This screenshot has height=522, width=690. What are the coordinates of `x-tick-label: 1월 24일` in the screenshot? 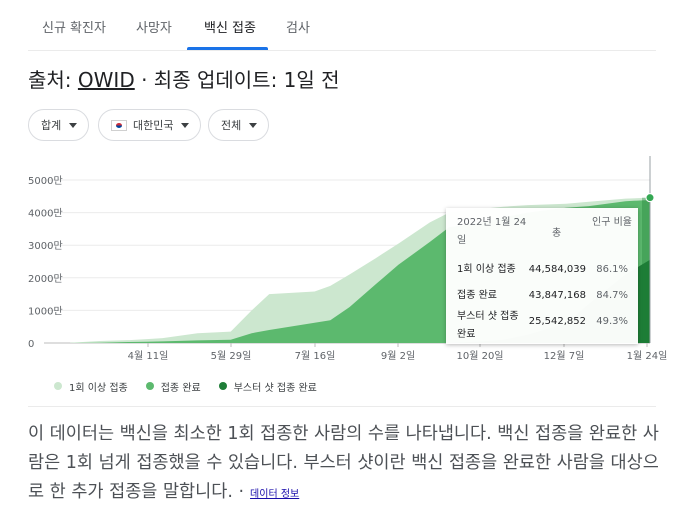 It's located at (647, 356).